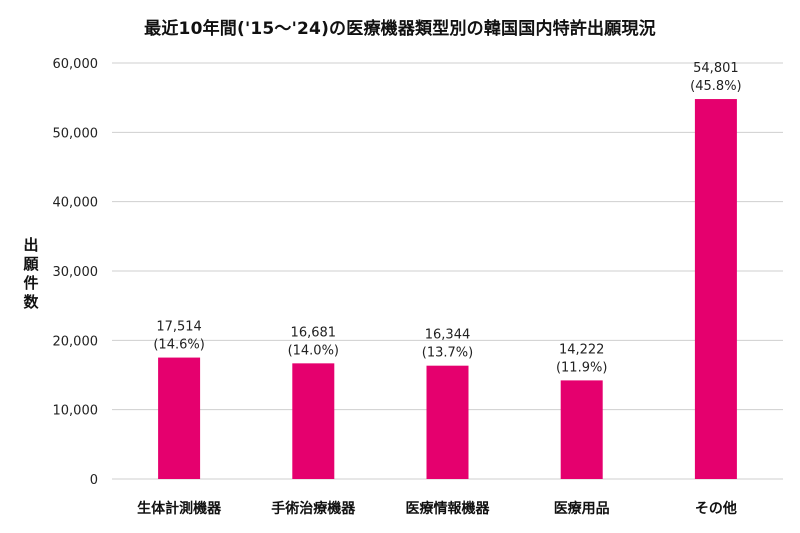 This screenshot has width=800, height=533. What do you see at coordinates (716, 508) in the screenshot?
I see `category-label: その他` at bounding box center [716, 508].